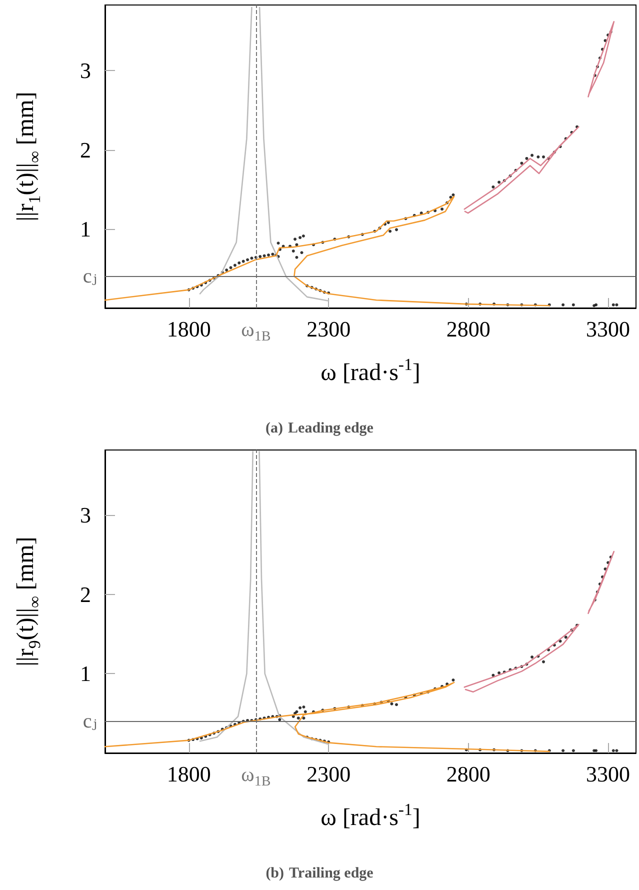 The height and width of the screenshot is (890, 639). I want to click on text: (a) Leading edge, so click(320, 428).